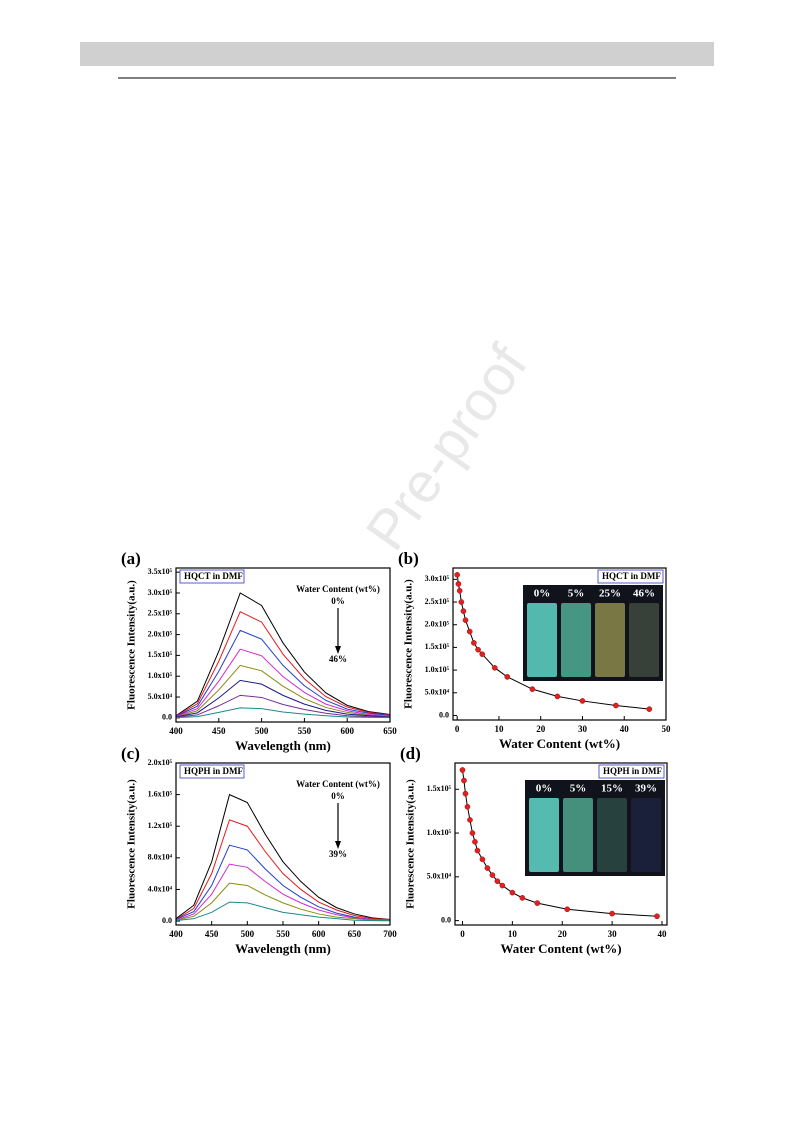  I want to click on x-tick-label: 650, so click(355, 934).